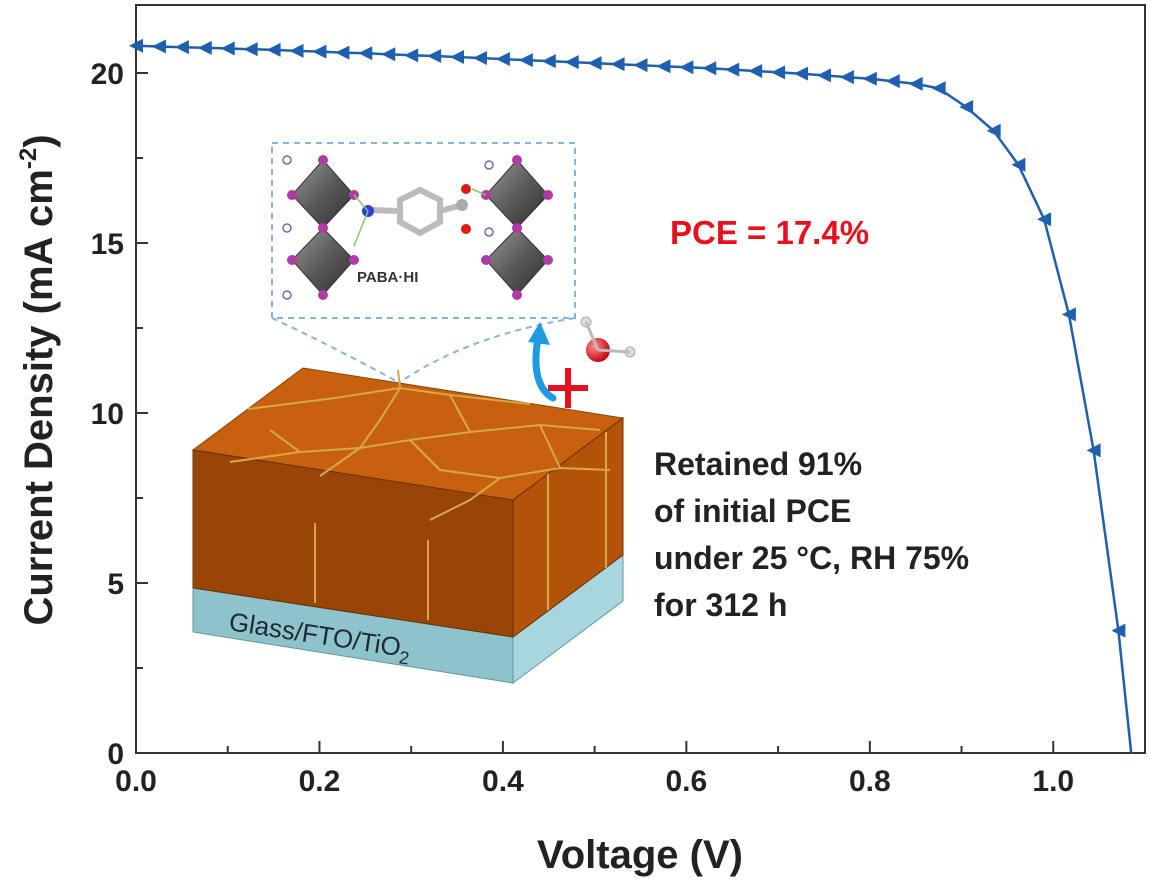  I want to click on x-tick-label: 1.0, so click(1053, 781).